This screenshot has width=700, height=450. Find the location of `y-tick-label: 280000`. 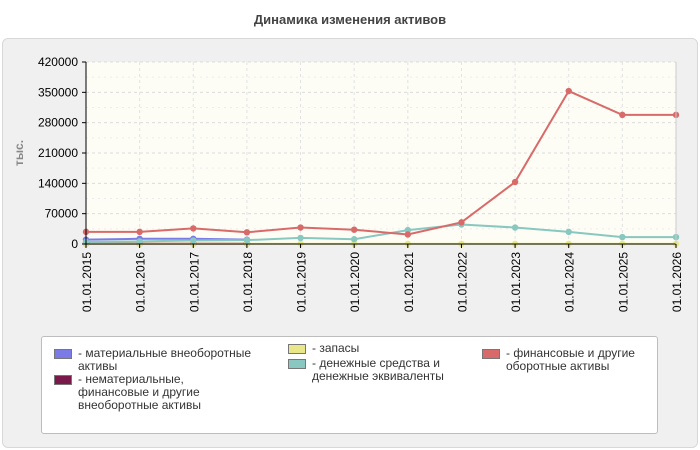

y-tick-label: 280000 is located at coordinates (58, 123).